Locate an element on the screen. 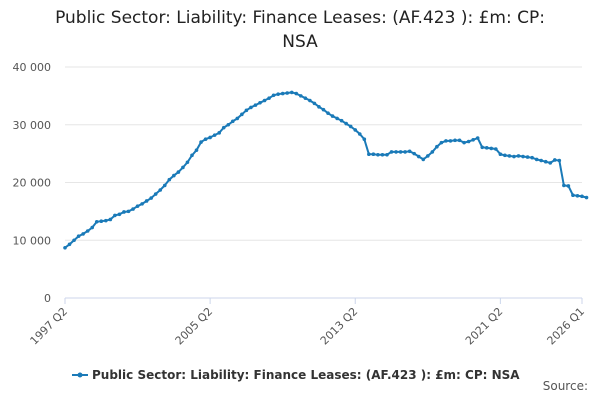 The width and height of the screenshot is (600, 400). x-tick-label: 2013 Q2 is located at coordinates (339, 326).